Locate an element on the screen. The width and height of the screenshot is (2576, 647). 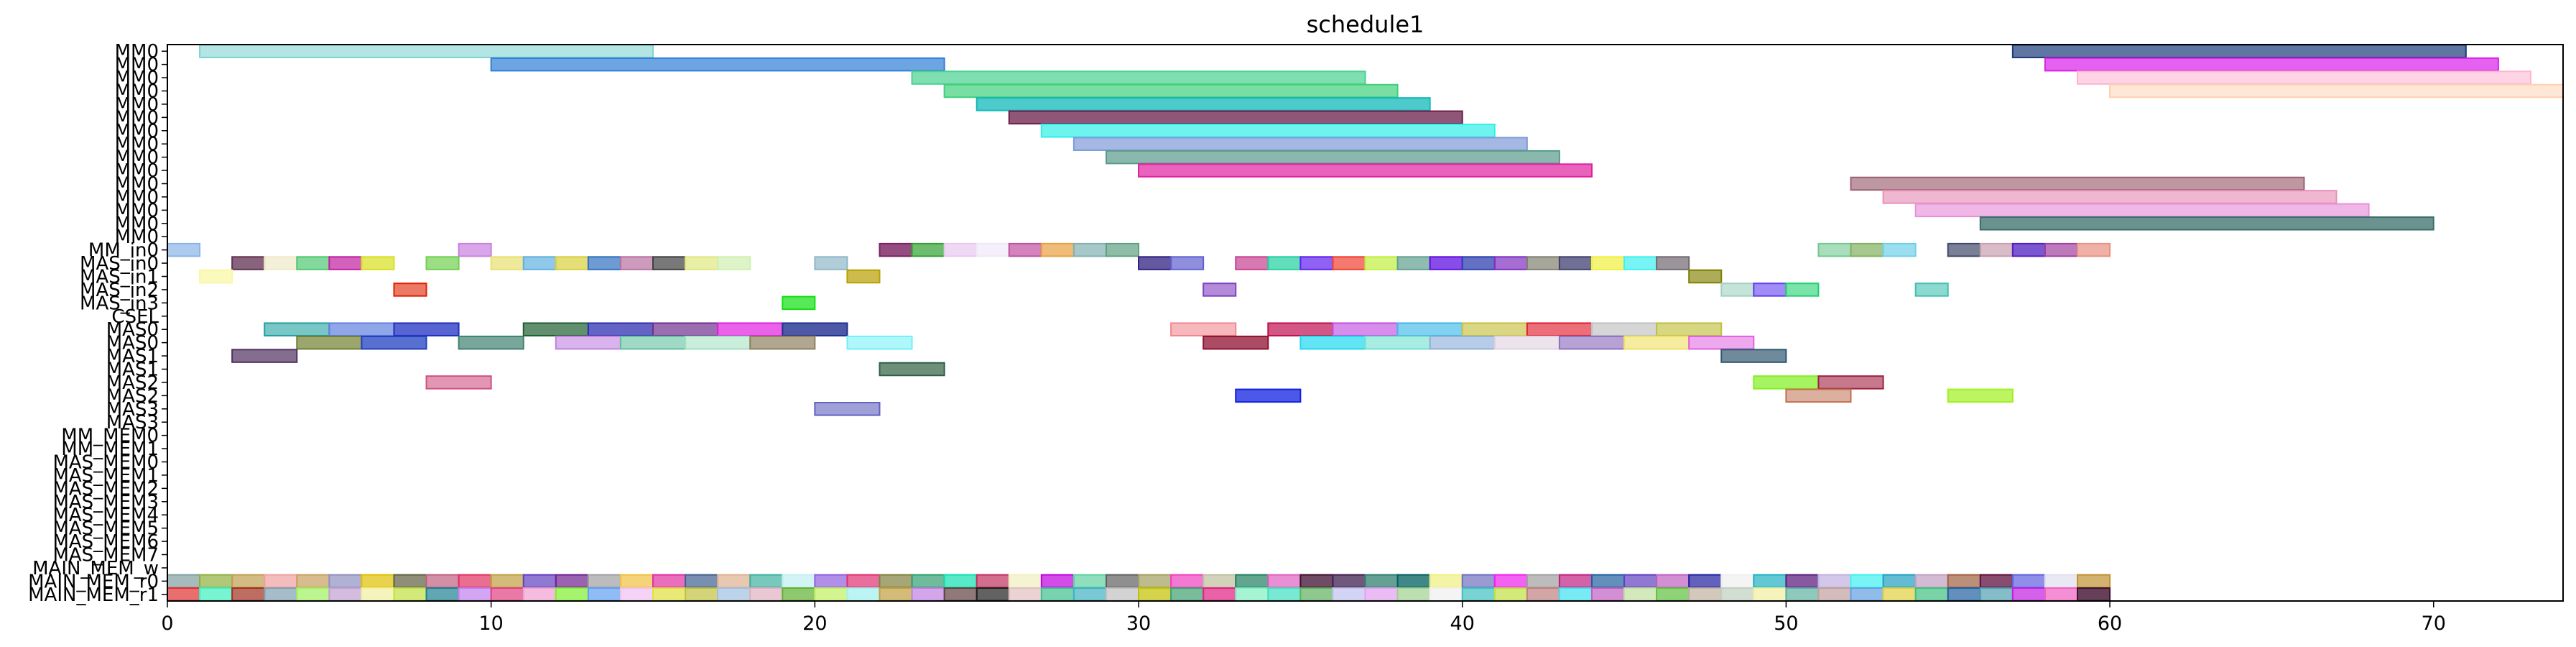
y-tick-label: CSEL is located at coordinates (135, 317).